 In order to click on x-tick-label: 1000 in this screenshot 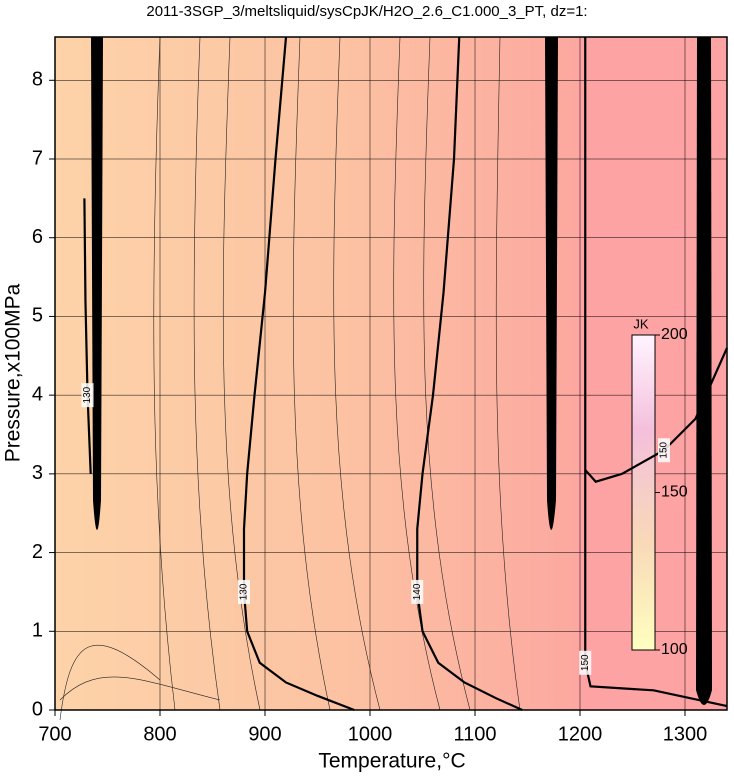, I will do `click(370, 734)`.